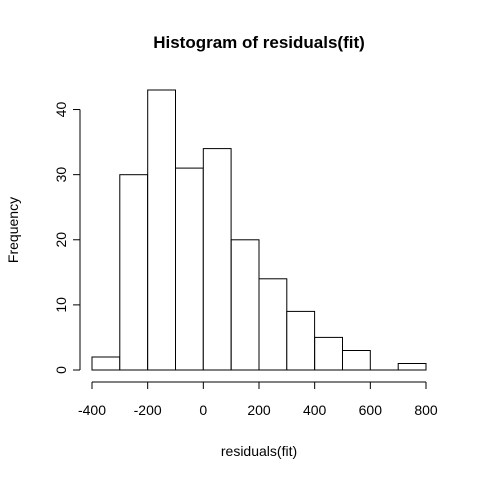 This screenshot has width=480, height=480. I want to click on y-tick-label: 20, so click(61, 240).